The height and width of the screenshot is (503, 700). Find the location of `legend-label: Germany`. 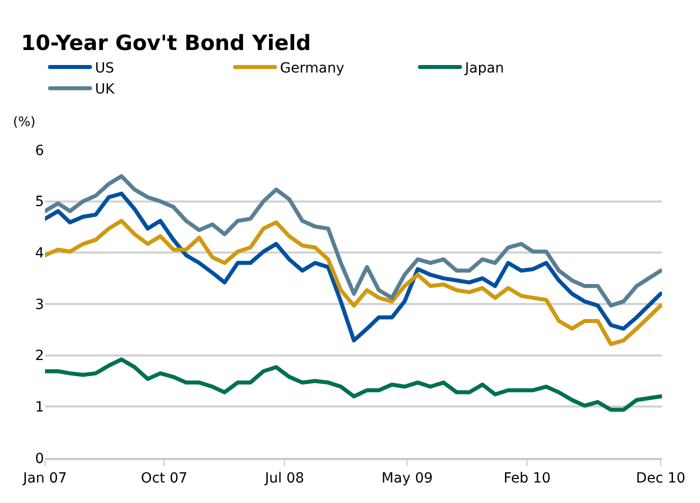

legend-label: Germany is located at coordinates (312, 68).